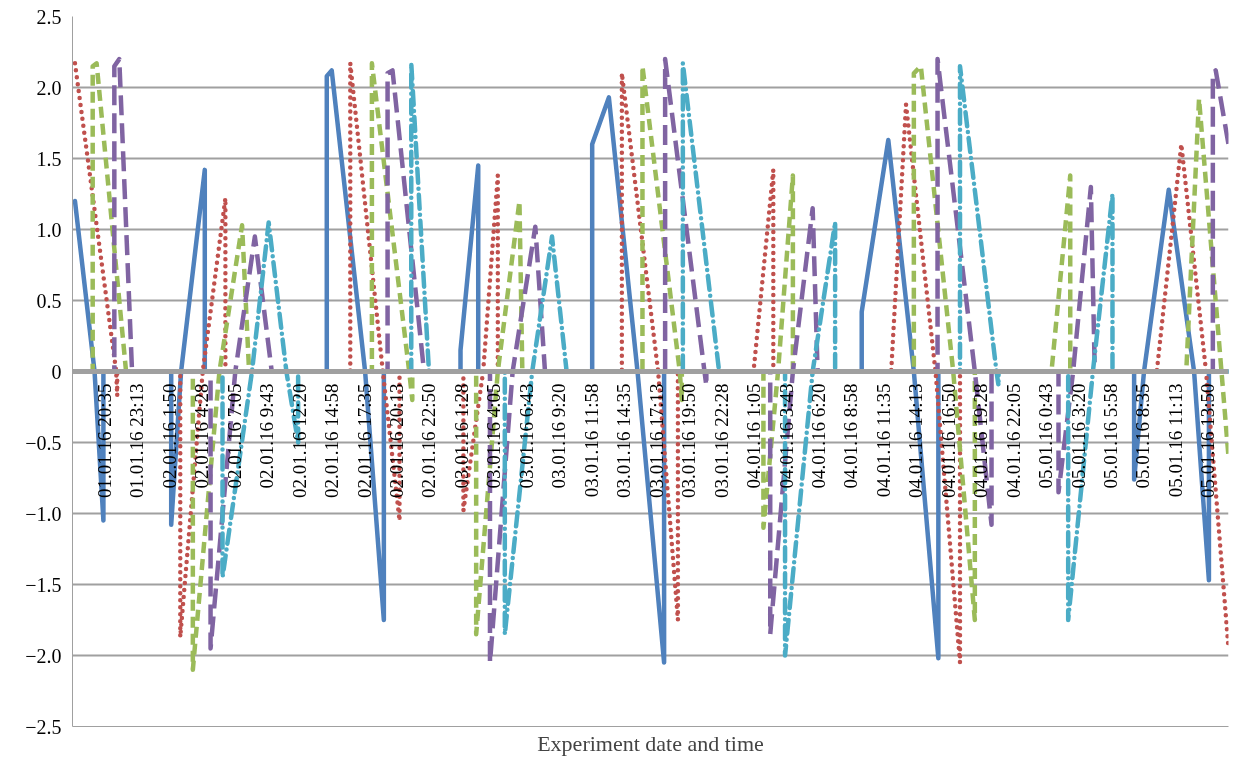  I want to click on x-tick-label: 03.01.16 1:28, so click(462, 436).